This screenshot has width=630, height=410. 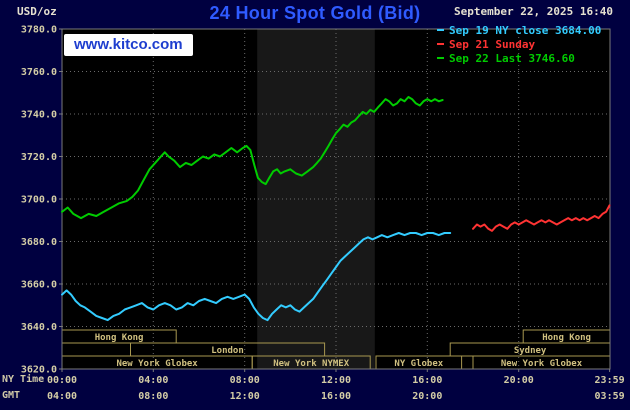 I want to click on chart-title: 24 Hour Spot Gold (Bid), so click(x=315, y=13).